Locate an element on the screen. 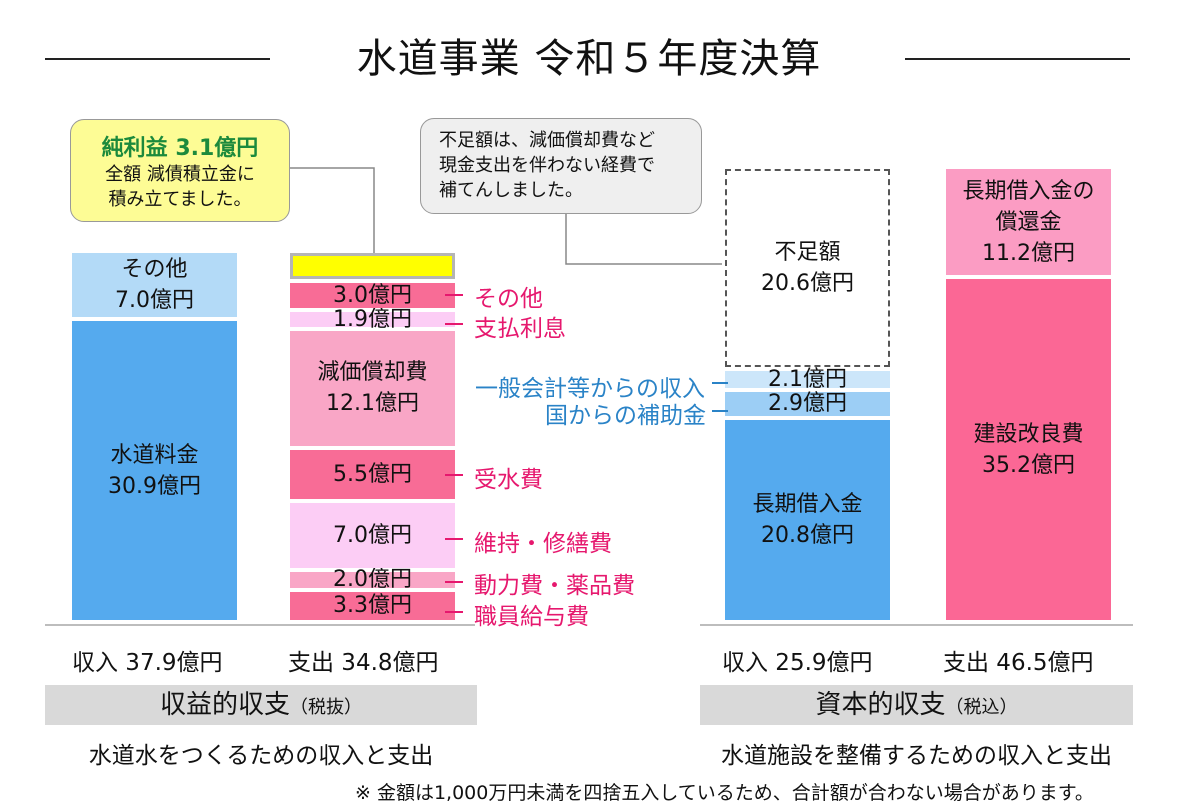  bar-segment-一般会計等からの収入: 2.1億円 is located at coordinates (807, 379).